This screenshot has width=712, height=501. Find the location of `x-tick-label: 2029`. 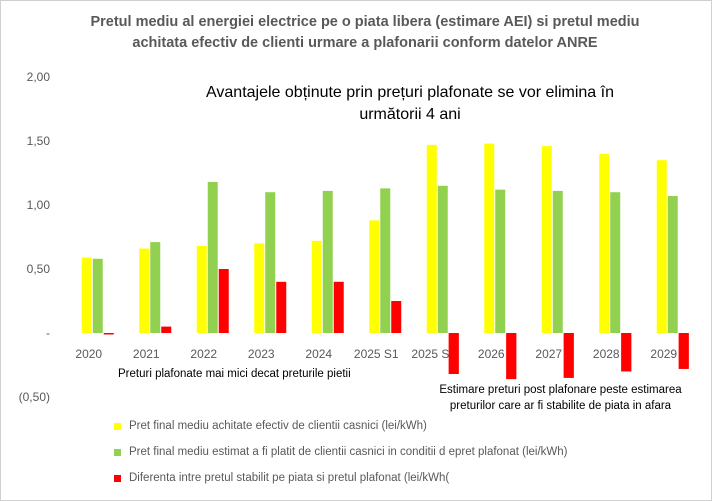

x-tick-label: 2029 is located at coordinates (663, 354).